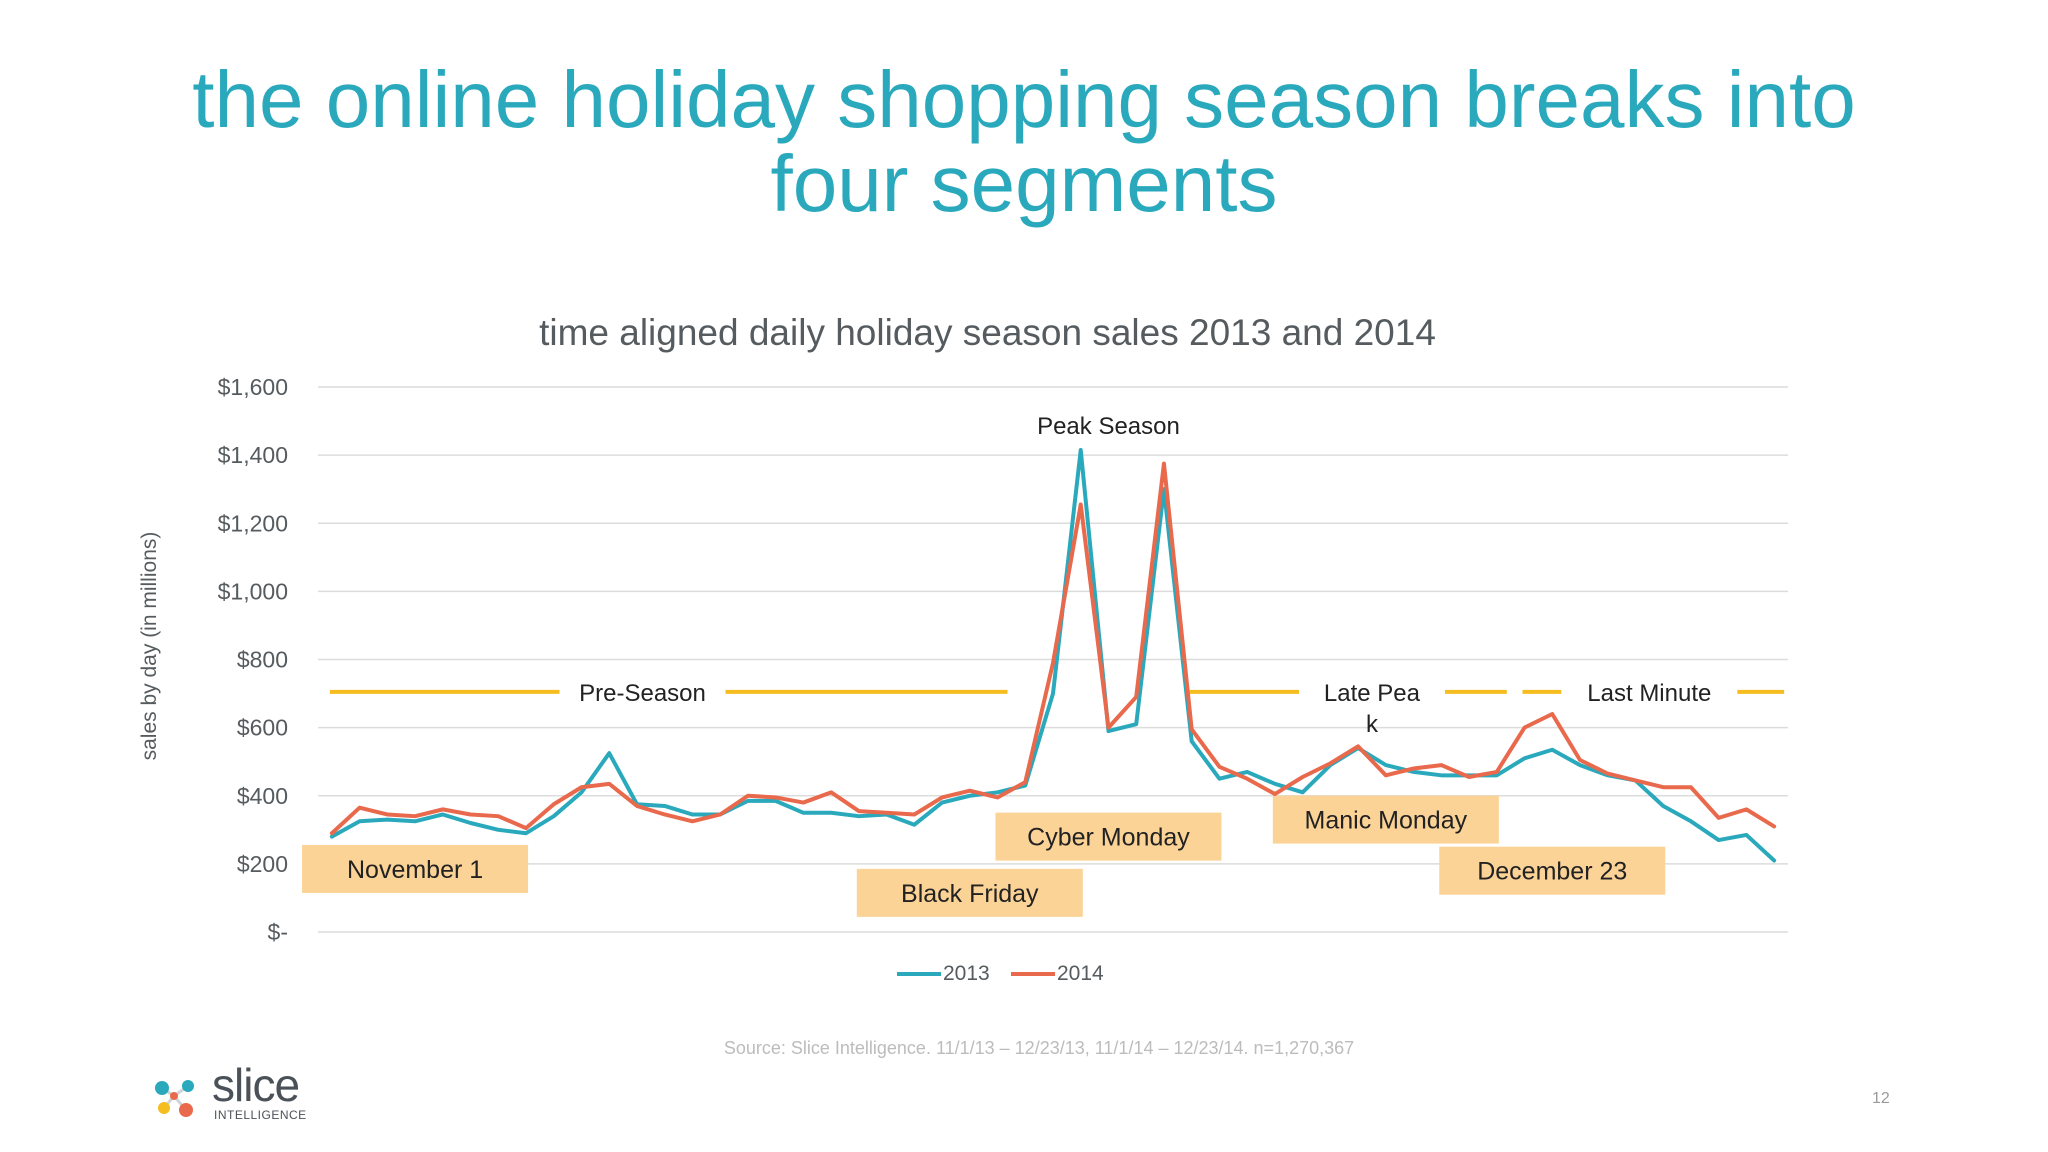  Describe the element at coordinates (642, 693) in the screenshot. I see `segment-label: Pre-Season` at that location.